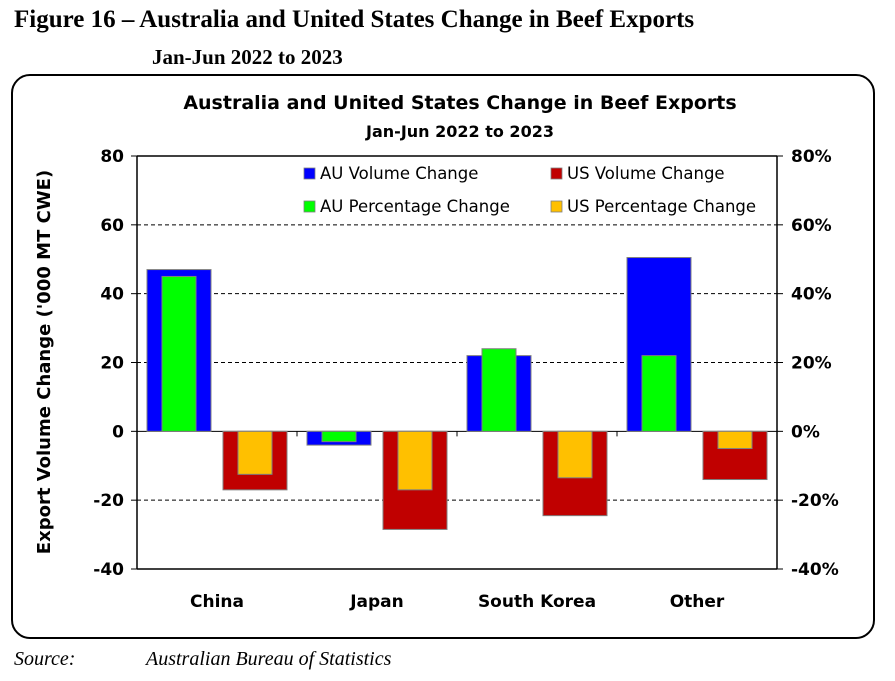 The height and width of the screenshot is (681, 895). I want to click on y2-tick-label: 20%, so click(811, 364).